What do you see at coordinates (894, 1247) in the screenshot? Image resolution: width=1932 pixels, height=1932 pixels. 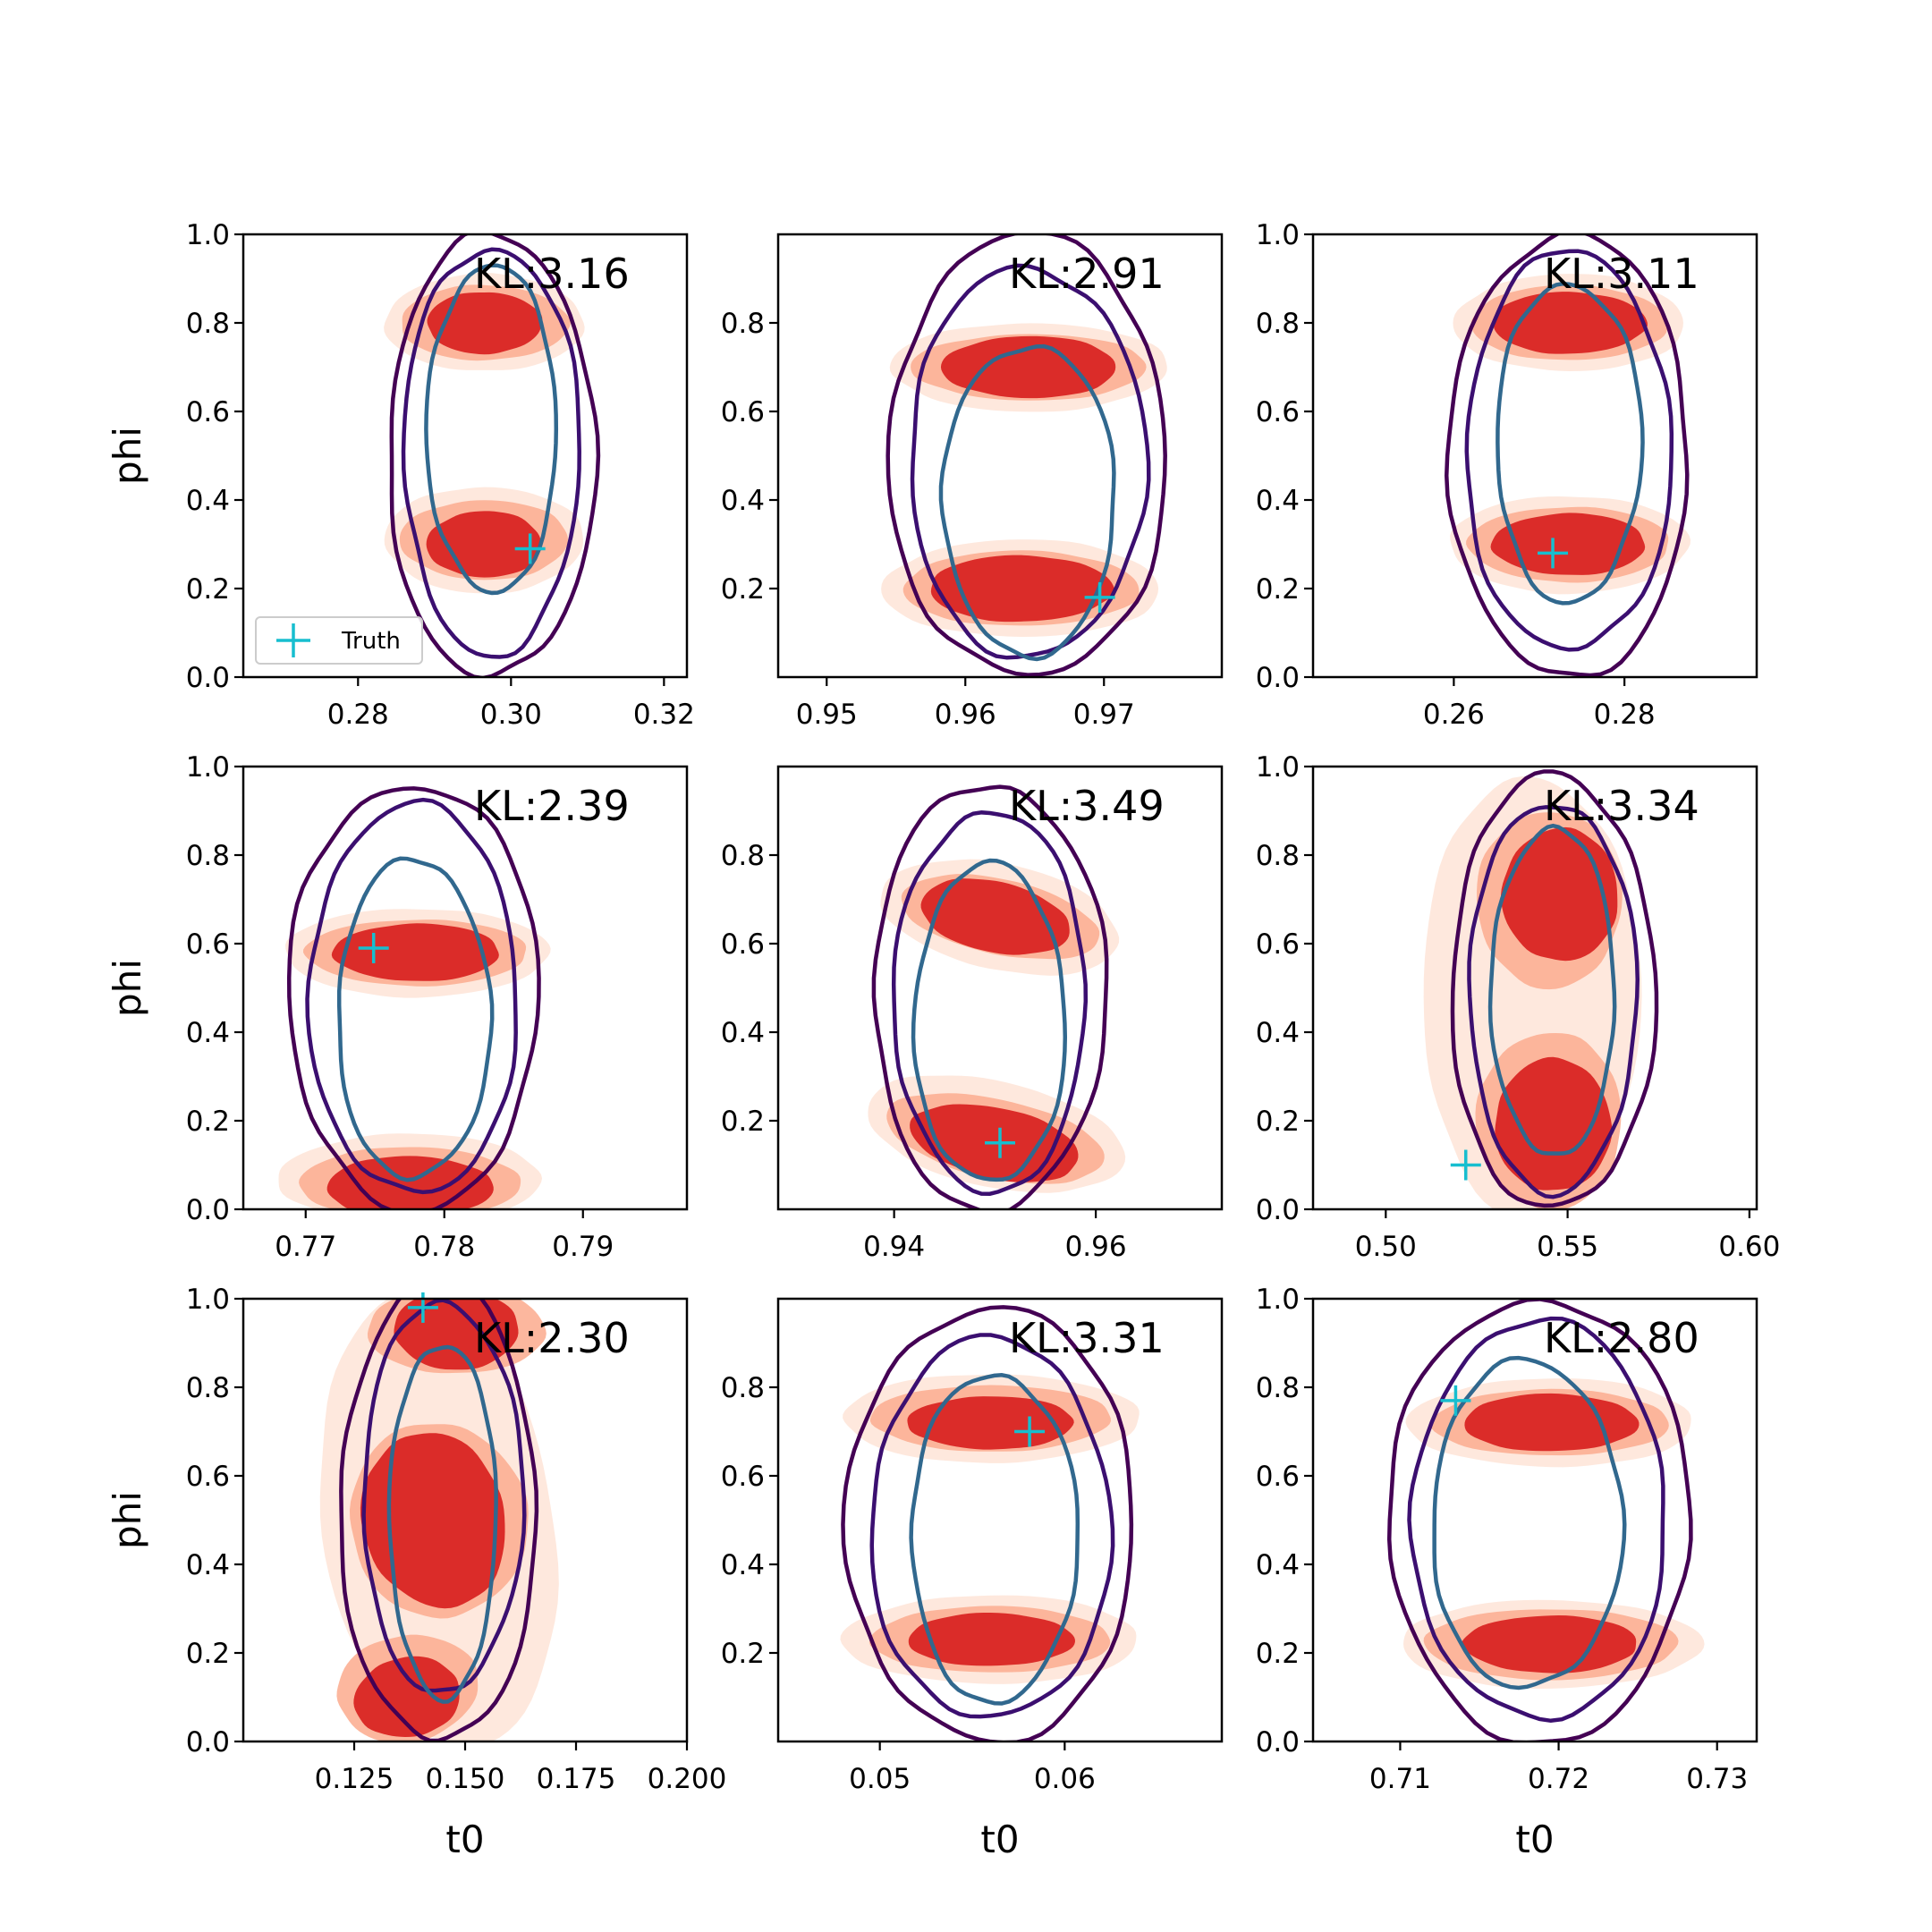 I see `x-tick-label: 0.94` at bounding box center [894, 1247].